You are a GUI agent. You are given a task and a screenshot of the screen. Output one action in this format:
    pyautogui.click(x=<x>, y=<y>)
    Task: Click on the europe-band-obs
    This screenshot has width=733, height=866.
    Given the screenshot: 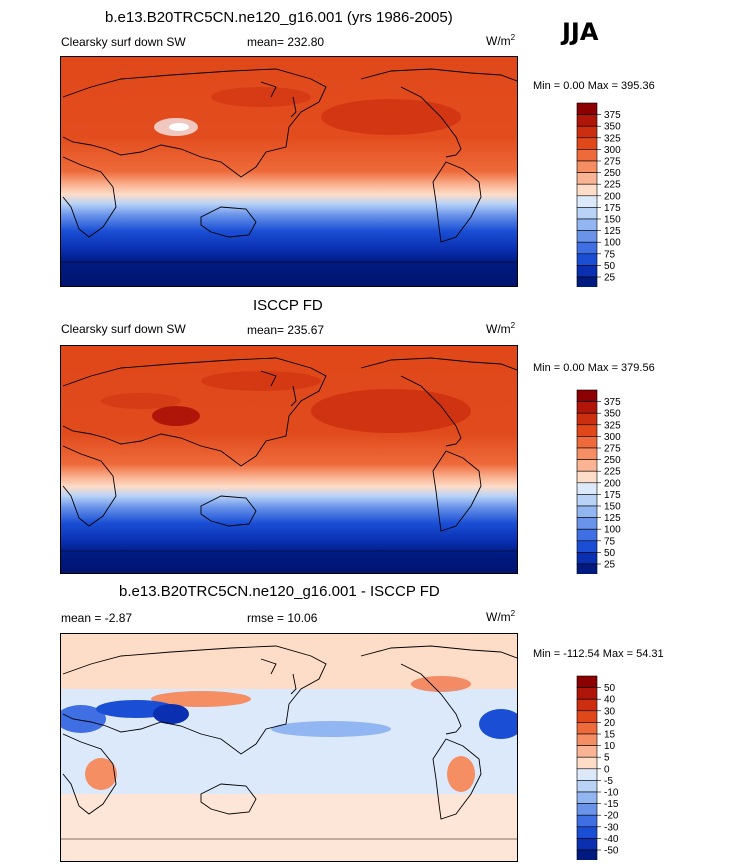 What is the action you would take?
    pyautogui.click(x=141, y=401)
    